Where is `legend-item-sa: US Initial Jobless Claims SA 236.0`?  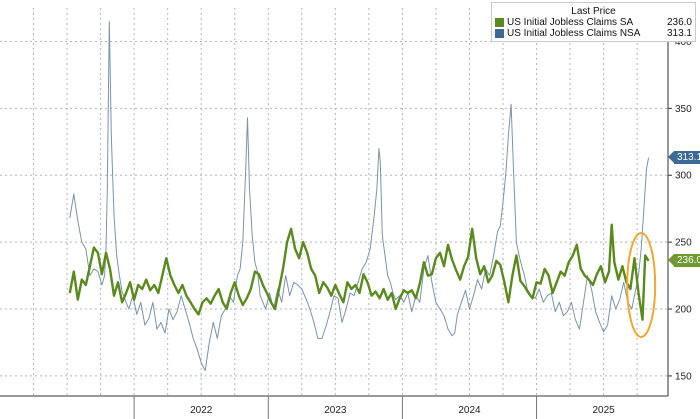 legend-item-sa: US Initial Jobless Claims SA 236.0 is located at coordinates (593, 22).